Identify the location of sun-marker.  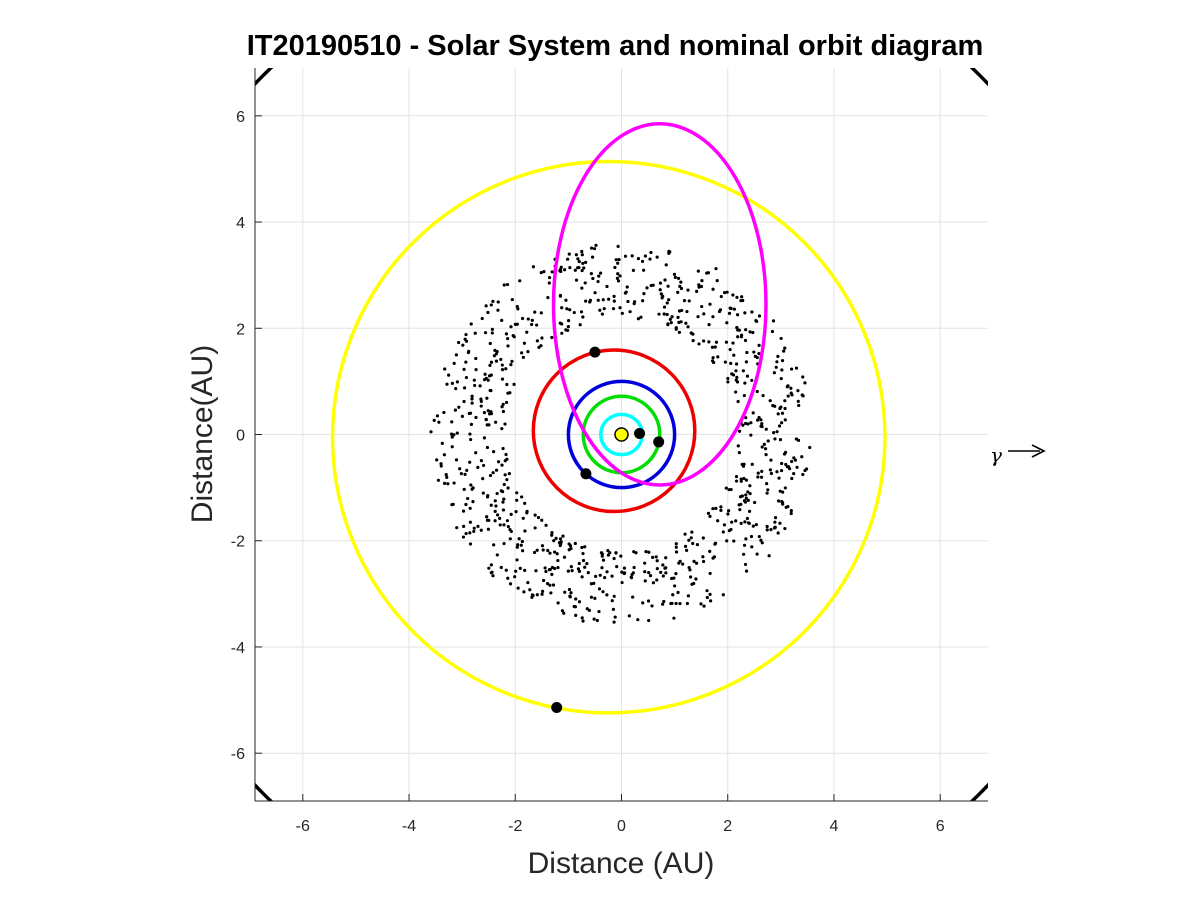
(621, 434).